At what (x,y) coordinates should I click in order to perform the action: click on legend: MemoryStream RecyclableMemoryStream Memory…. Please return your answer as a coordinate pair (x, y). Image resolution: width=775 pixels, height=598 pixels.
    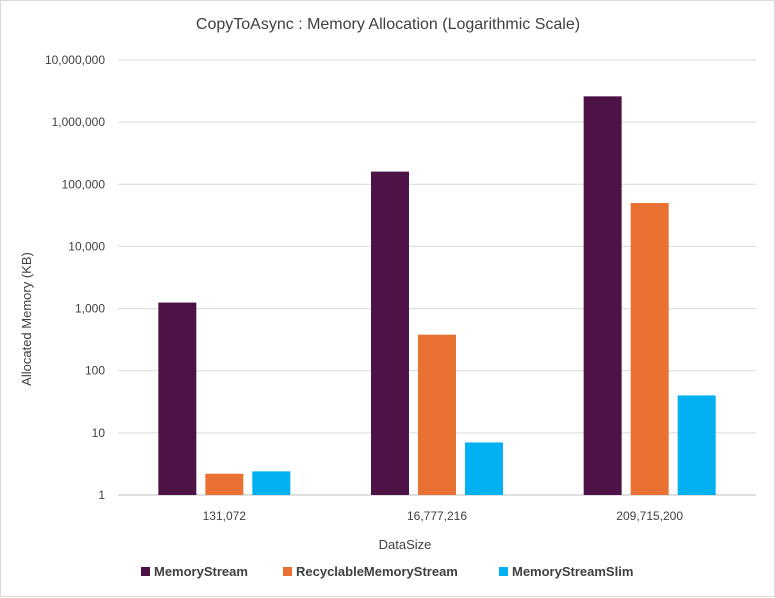
    Looking at the image, I should click on (387, 571).